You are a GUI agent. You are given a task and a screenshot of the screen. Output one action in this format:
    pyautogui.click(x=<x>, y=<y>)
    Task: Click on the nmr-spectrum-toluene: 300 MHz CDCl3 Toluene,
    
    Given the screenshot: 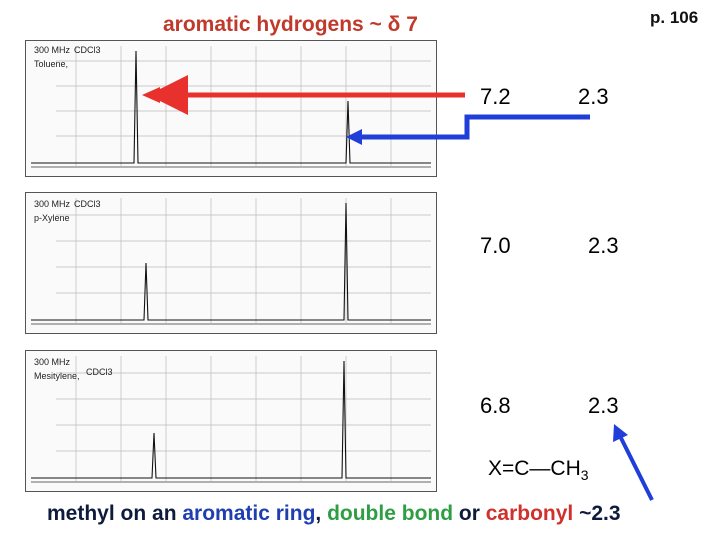 What is the action you would take?
    pyautogui.click(x=231, y=108)
    